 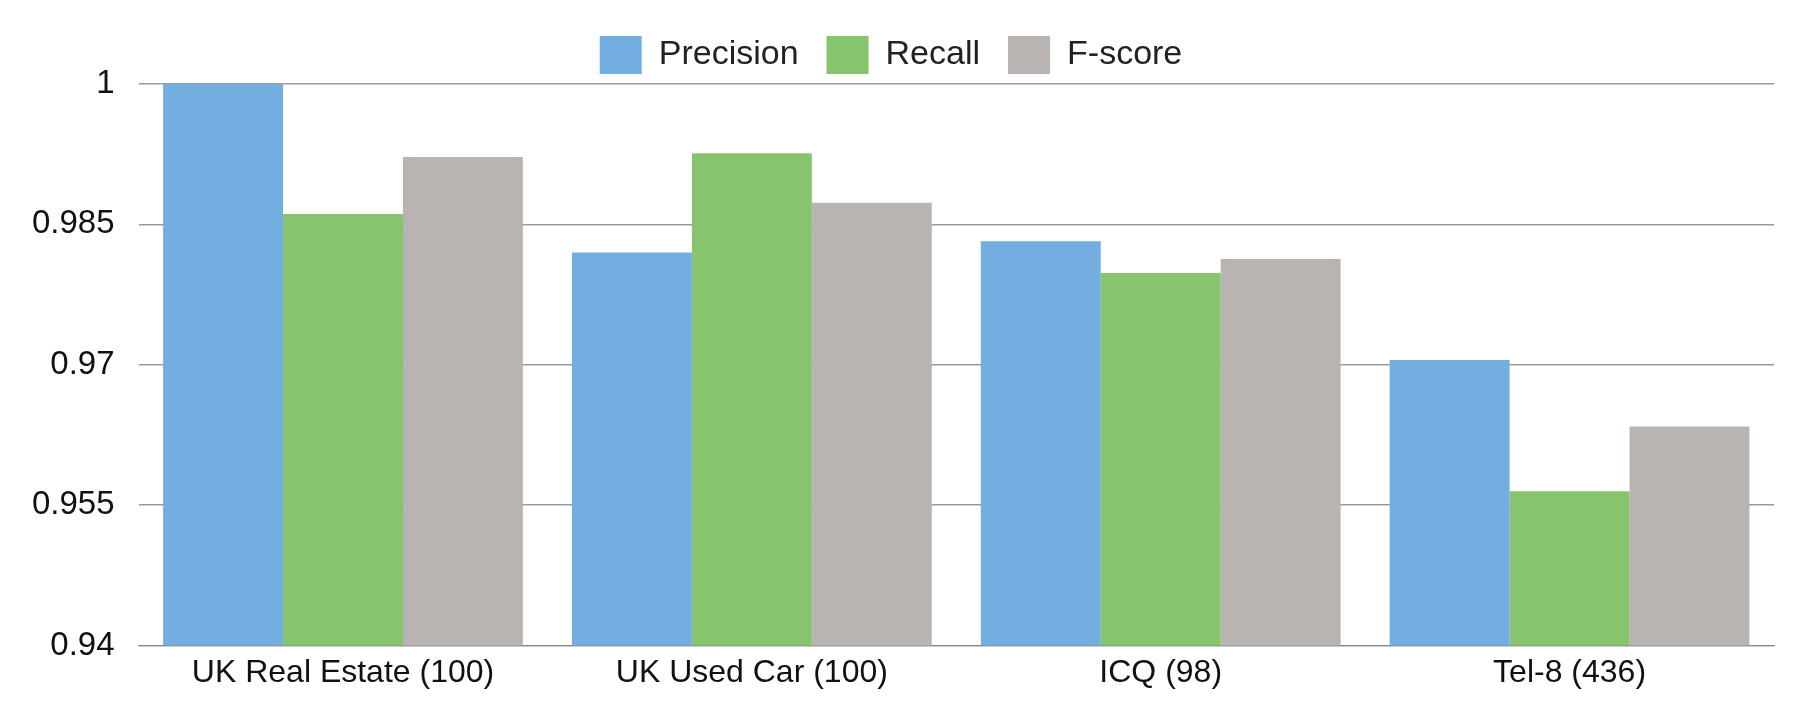 What do you see at coordinates (1161, 670) in the screenshot?
I see `x-tick-label: ICQ (98)` at bounding box center [1161, 670].